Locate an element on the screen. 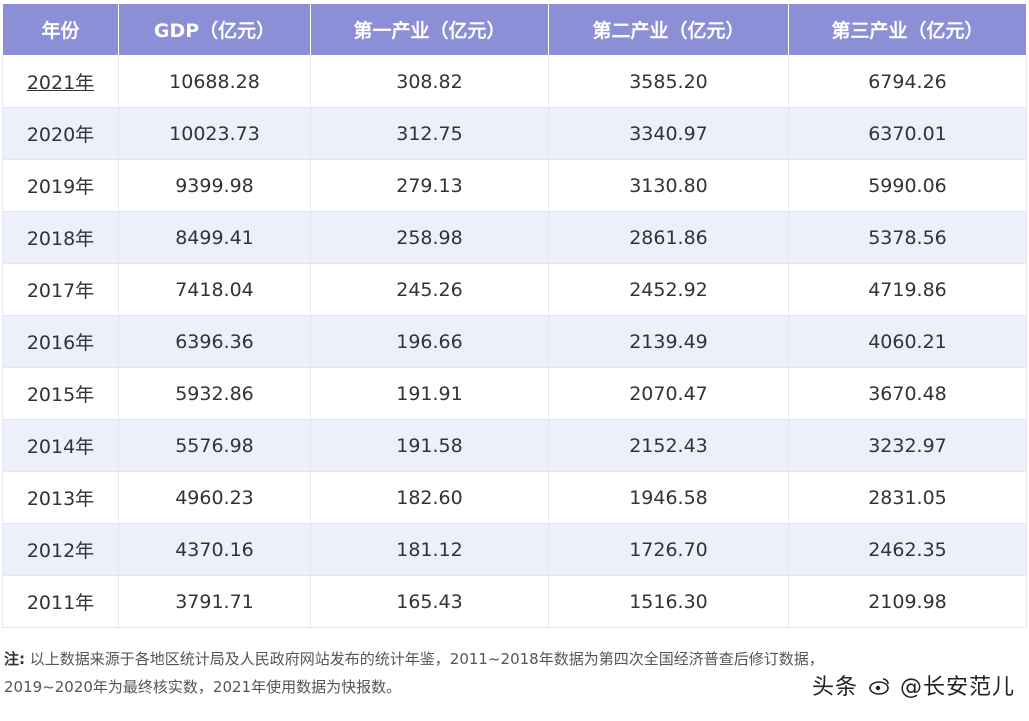  value-cell: 196.66 is located at coordinates (429, 341).